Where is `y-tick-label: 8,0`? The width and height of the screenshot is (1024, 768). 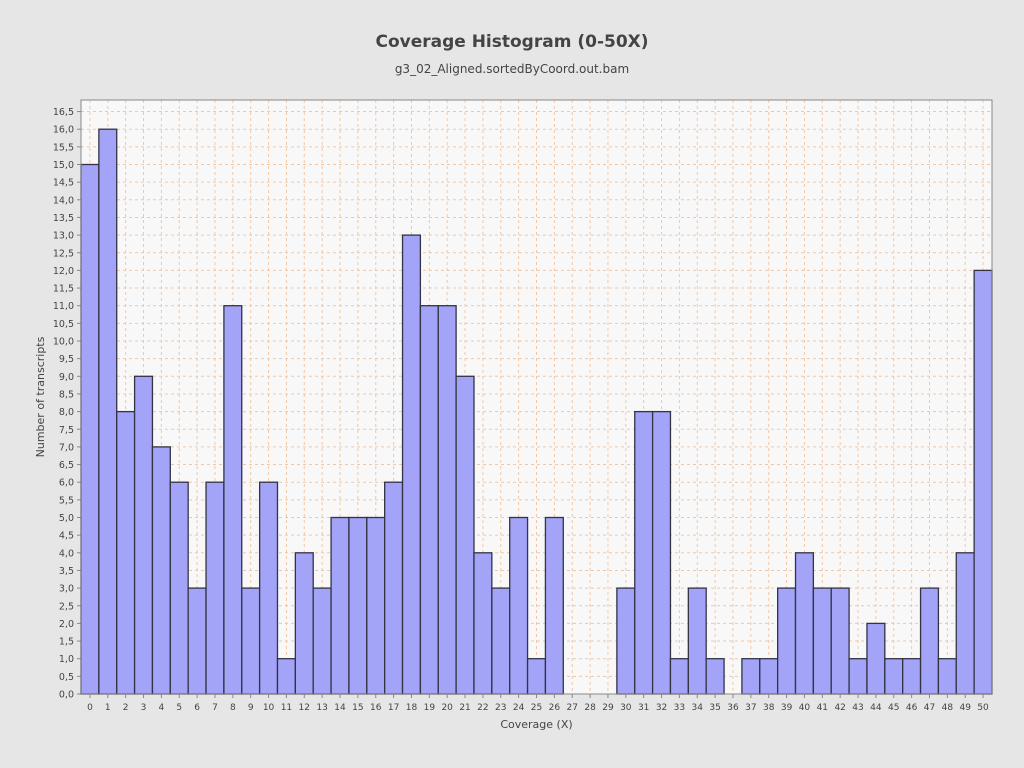
y-tick-label: 8,0 is located at coordinates (66, 412).